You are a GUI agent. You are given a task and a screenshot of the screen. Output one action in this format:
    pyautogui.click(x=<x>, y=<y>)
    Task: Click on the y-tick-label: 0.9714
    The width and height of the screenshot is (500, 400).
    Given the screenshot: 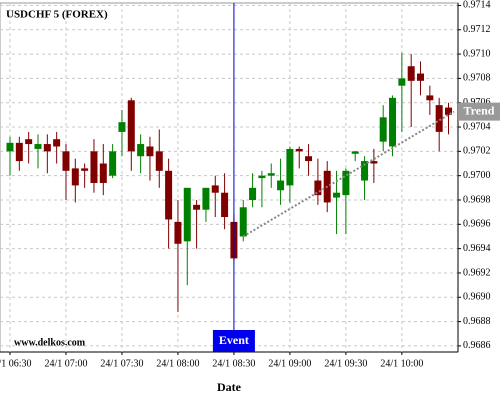 What is the action you would take?
    pyautogui.click(x=477, y=5)
    